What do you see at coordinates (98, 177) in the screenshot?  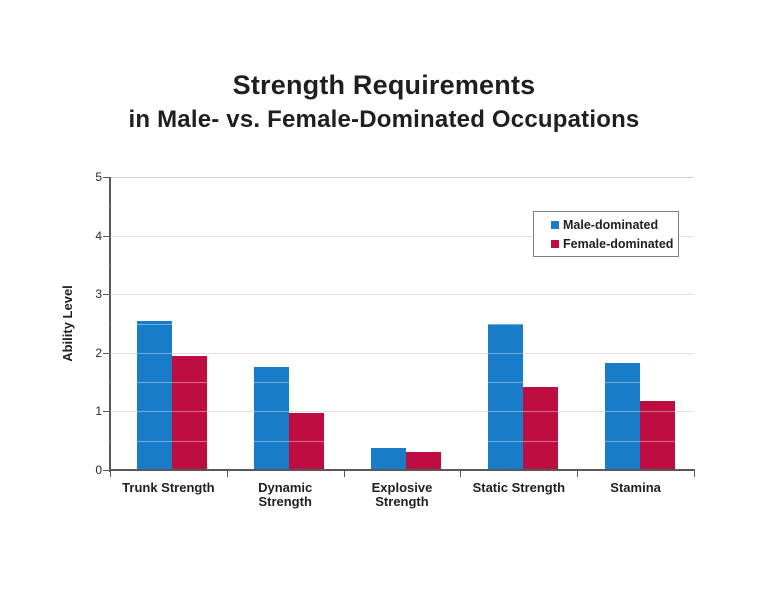 I see `y-tick-label-5: 5` at bounding box center [98, 177].